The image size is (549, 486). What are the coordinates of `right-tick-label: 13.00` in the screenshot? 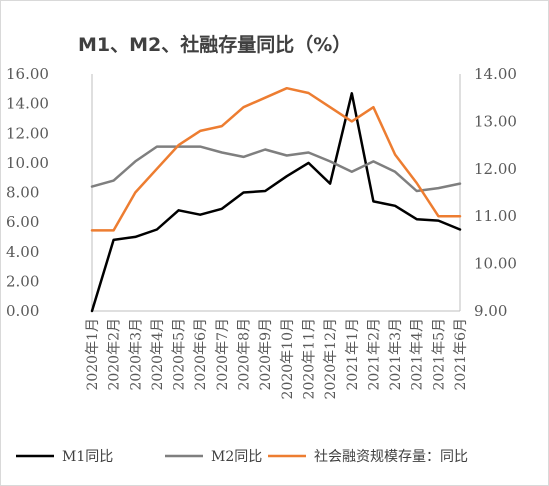 It's located at (495, 121).